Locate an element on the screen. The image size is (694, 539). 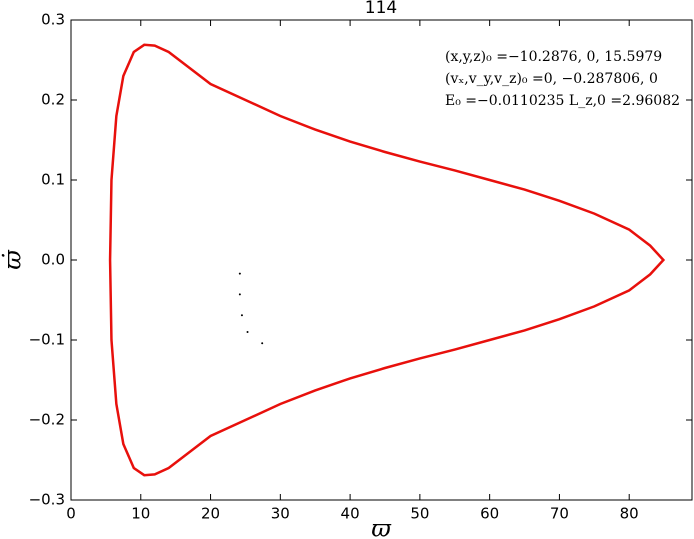
annotation: E₀ =−0.0110235 L_z,0 =2.96082 is located at coordinates (562, 101).